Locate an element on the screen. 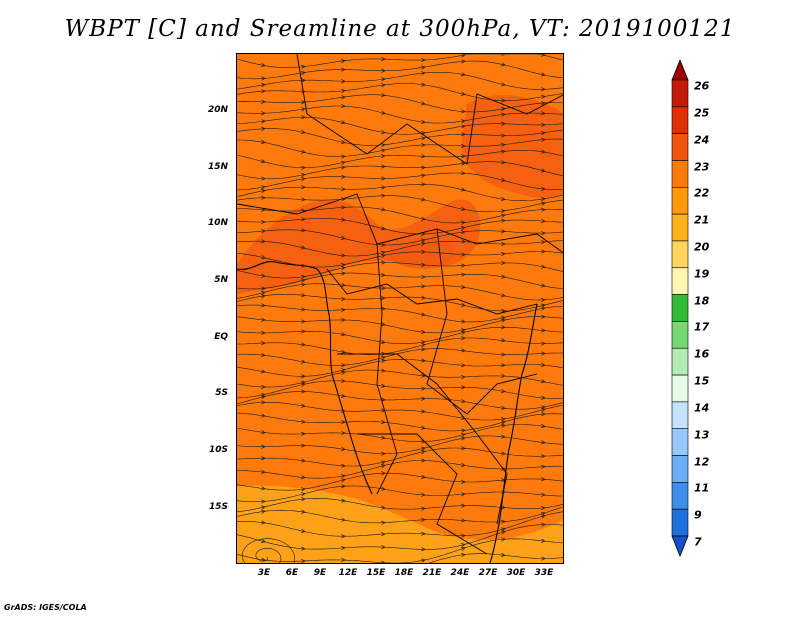 Image resolution: width=800 pixels, height=618 pixels. colorbar-tick-label: 24 is located at coordinates (702, 140).